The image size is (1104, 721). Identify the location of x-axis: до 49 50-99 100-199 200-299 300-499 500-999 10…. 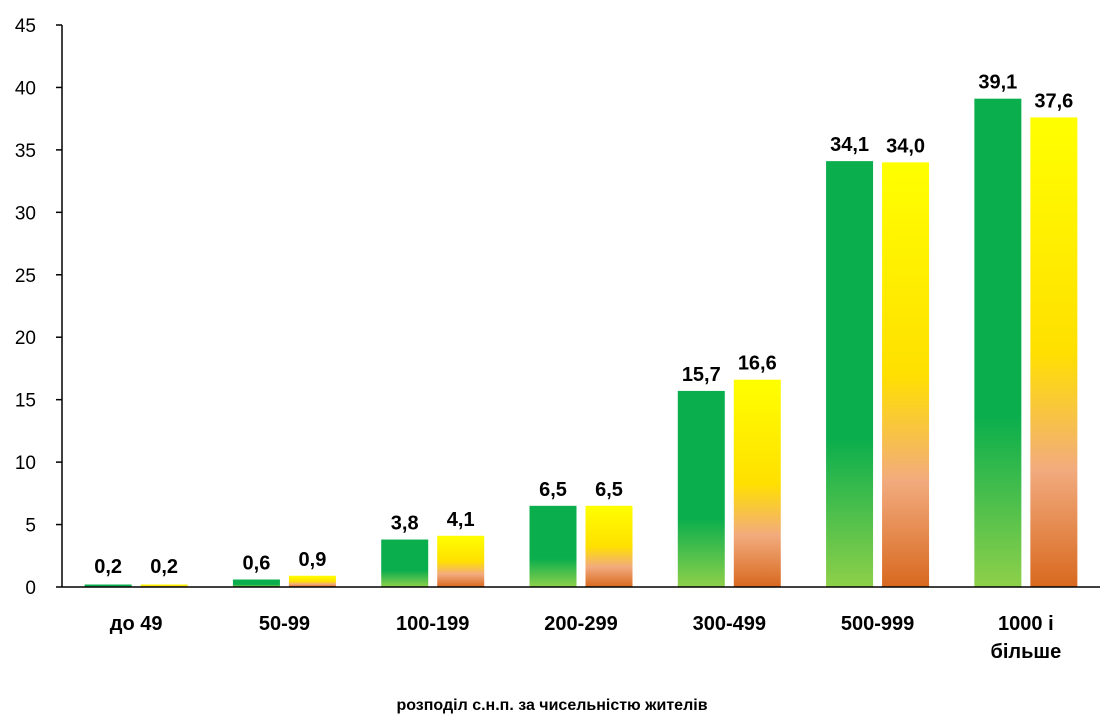
(581, 624).